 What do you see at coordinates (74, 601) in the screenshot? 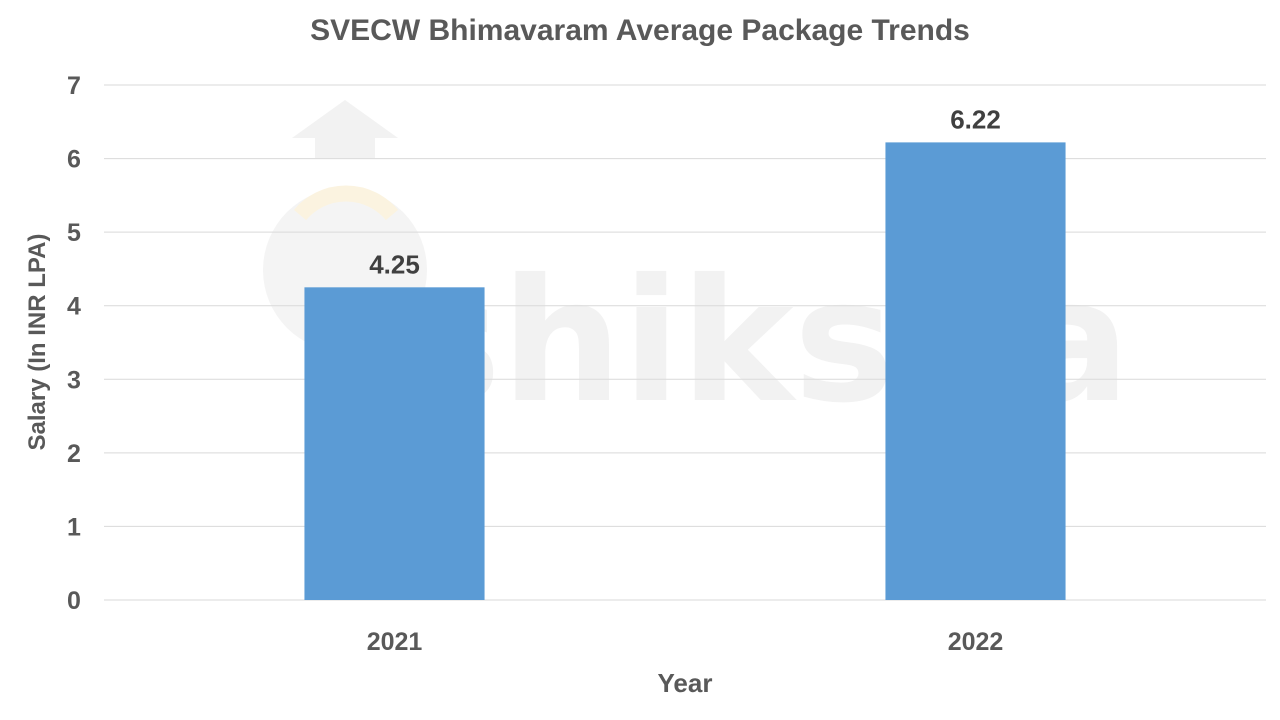
I see `y-tick-label: 0` at bounding box center [74, 601].